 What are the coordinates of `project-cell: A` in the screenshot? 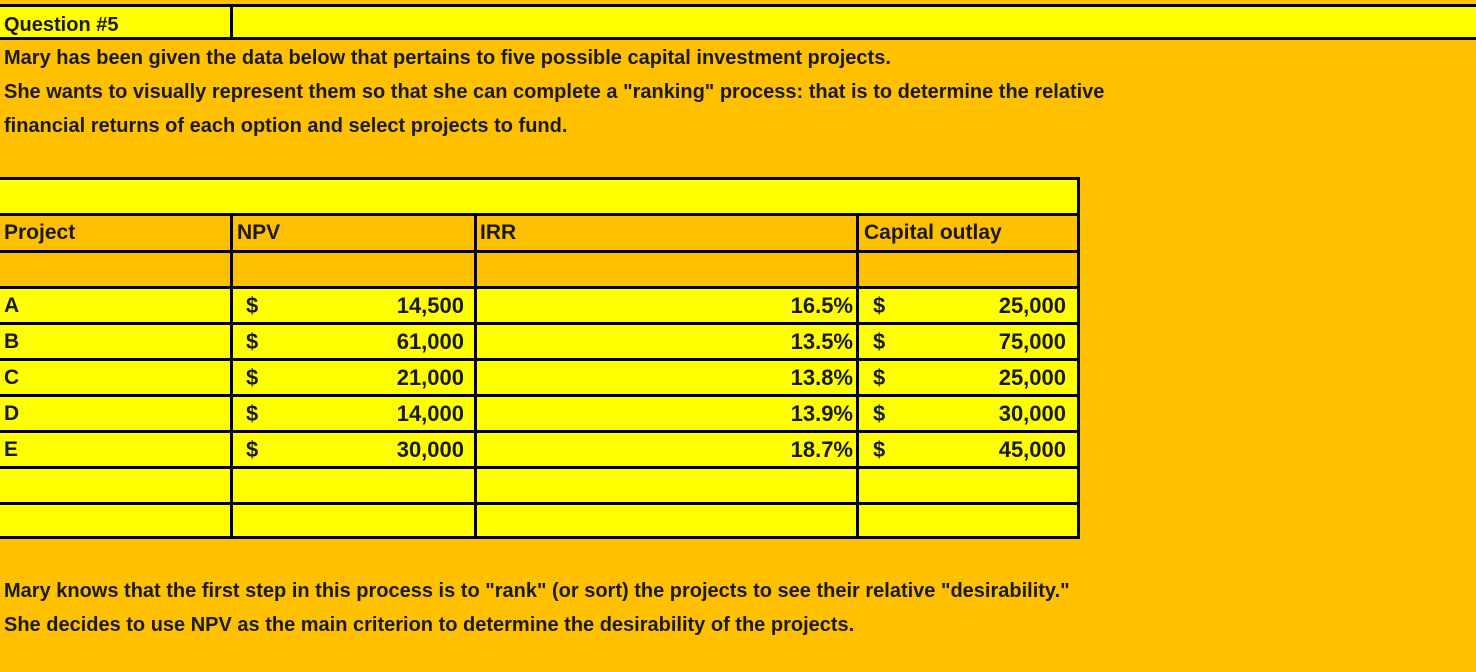 It's located at (12, 305).